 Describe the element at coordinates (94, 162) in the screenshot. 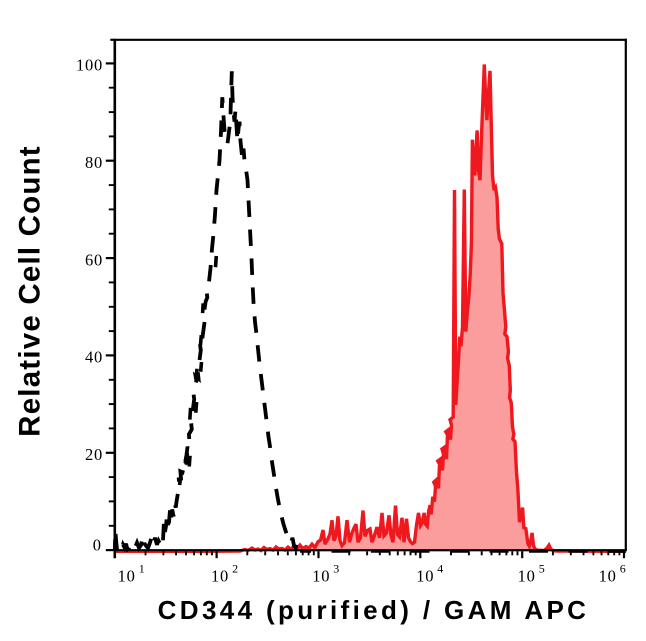

I see `svg-text: 80` at that location.